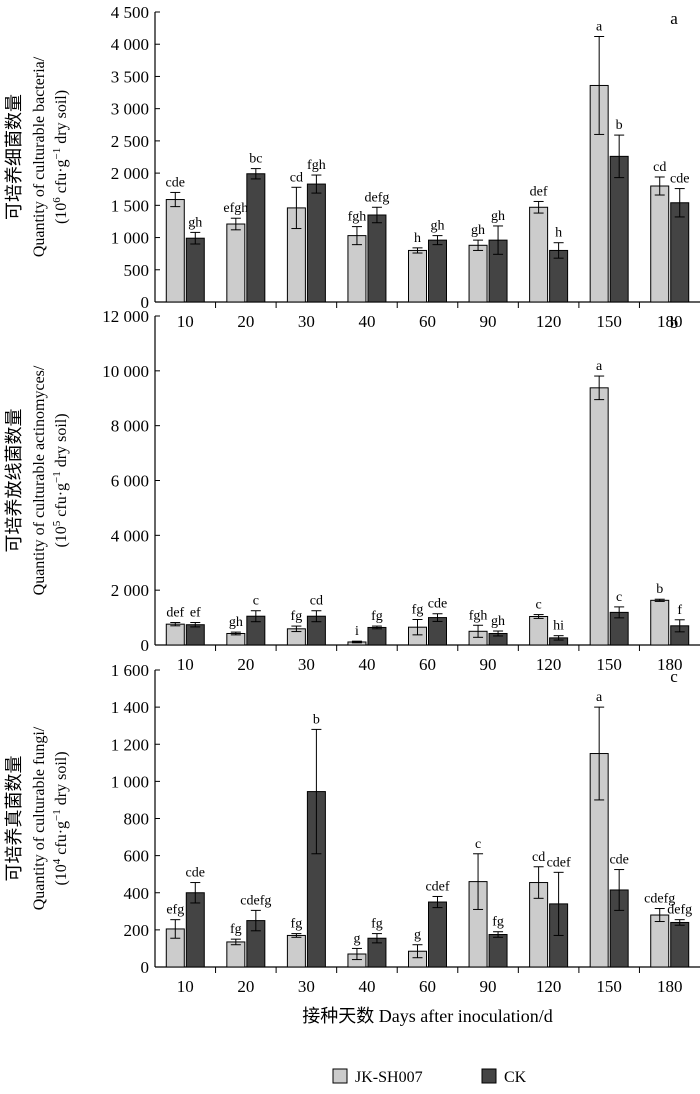  Describe the element at coordinates (376, 197) in the screenshot. I see `significance-label: defg` at that location.